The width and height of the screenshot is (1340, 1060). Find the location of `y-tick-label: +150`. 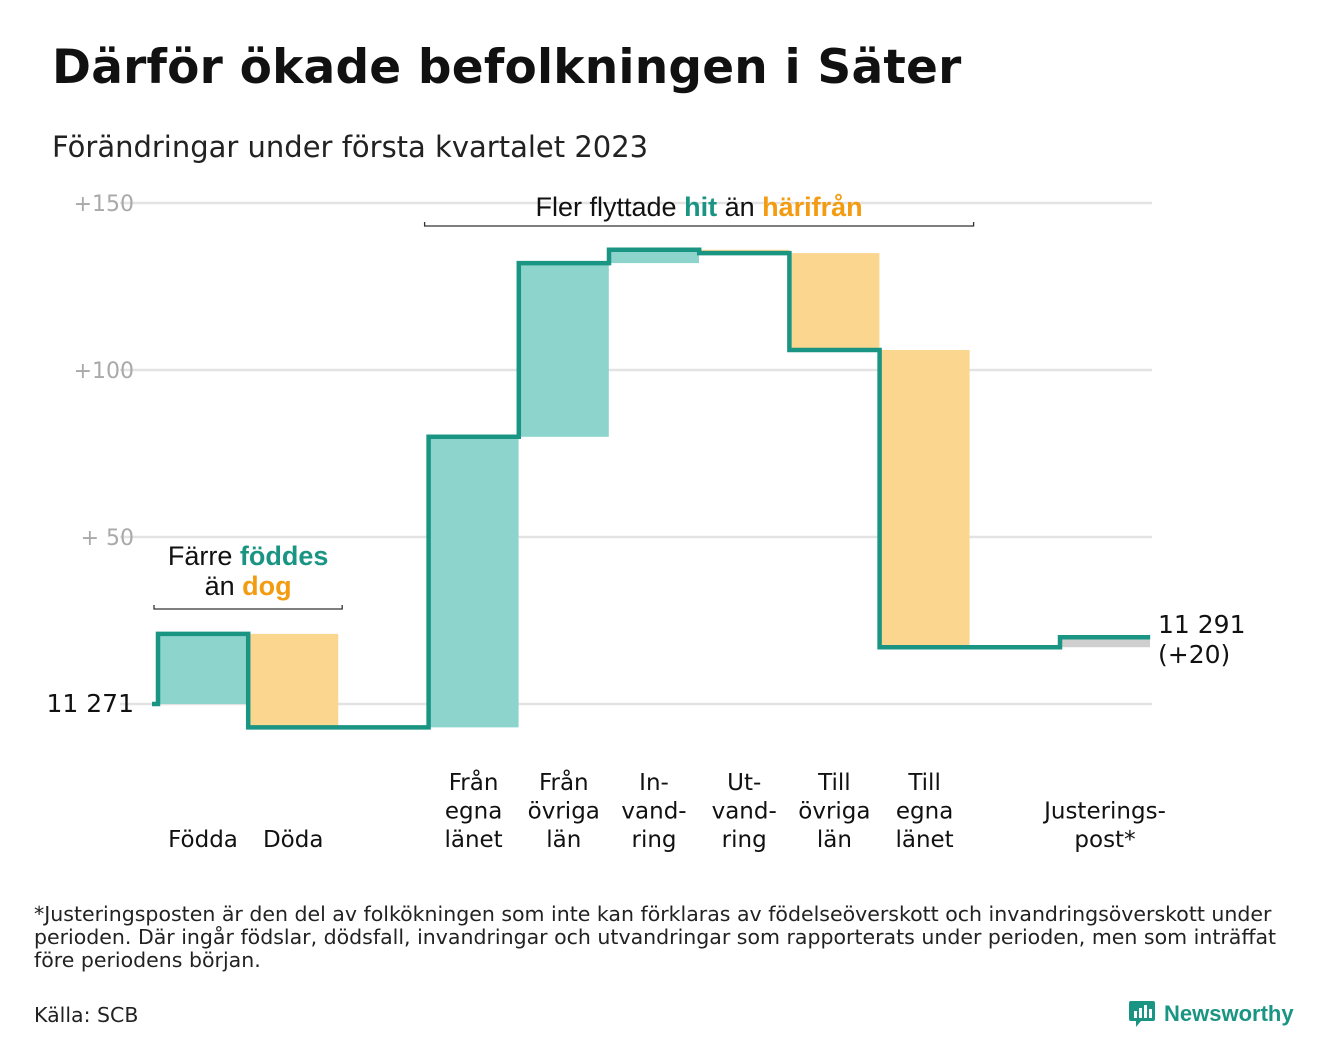

y-tick-label: +150 is located at coordinates (104, 204).